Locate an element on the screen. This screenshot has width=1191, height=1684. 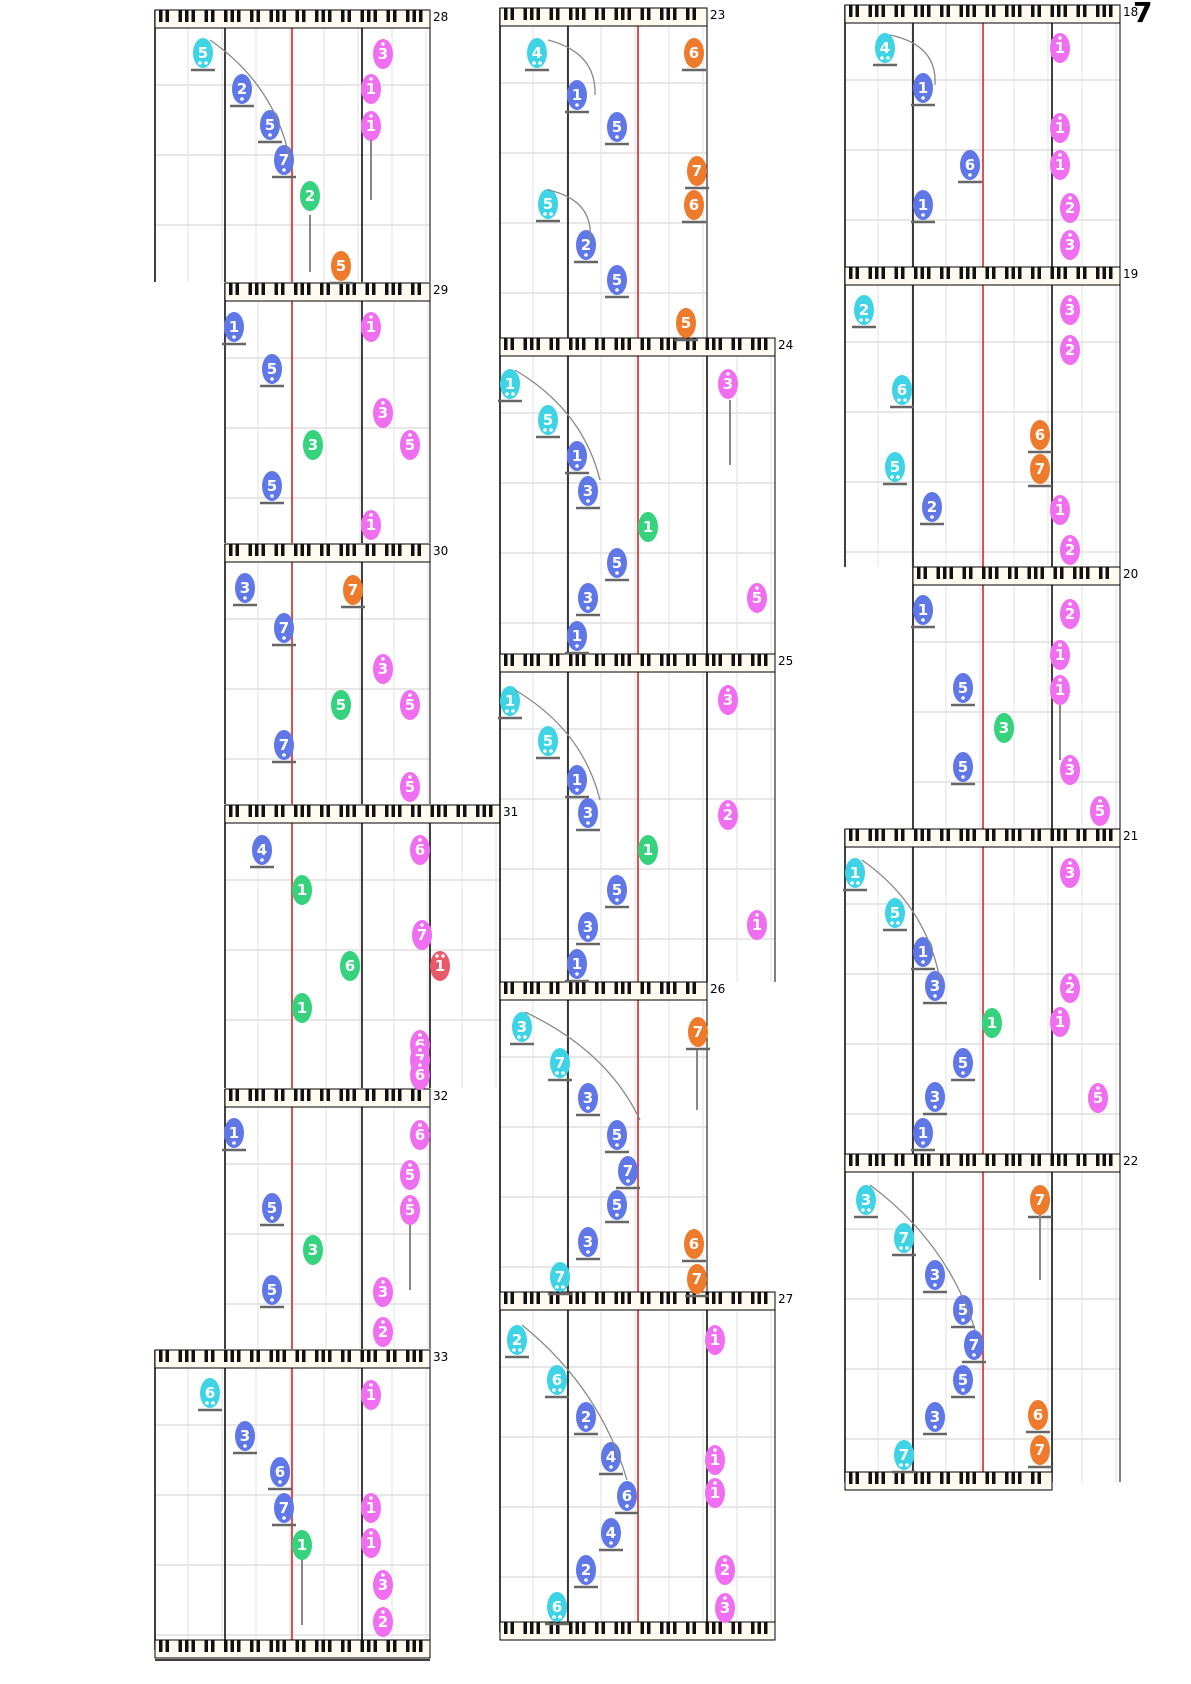
note-orange: 5 is located at coordinates (686, 325).